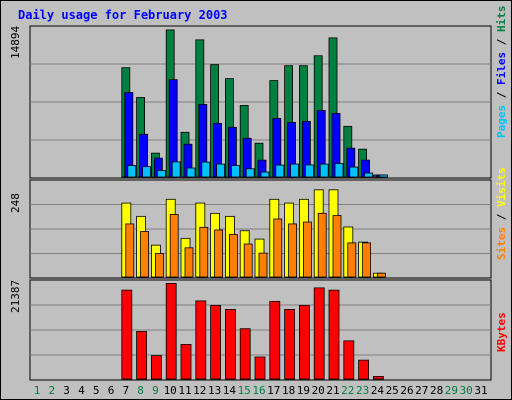  I want to click on x-tick-label: 22, so click(347, 390).